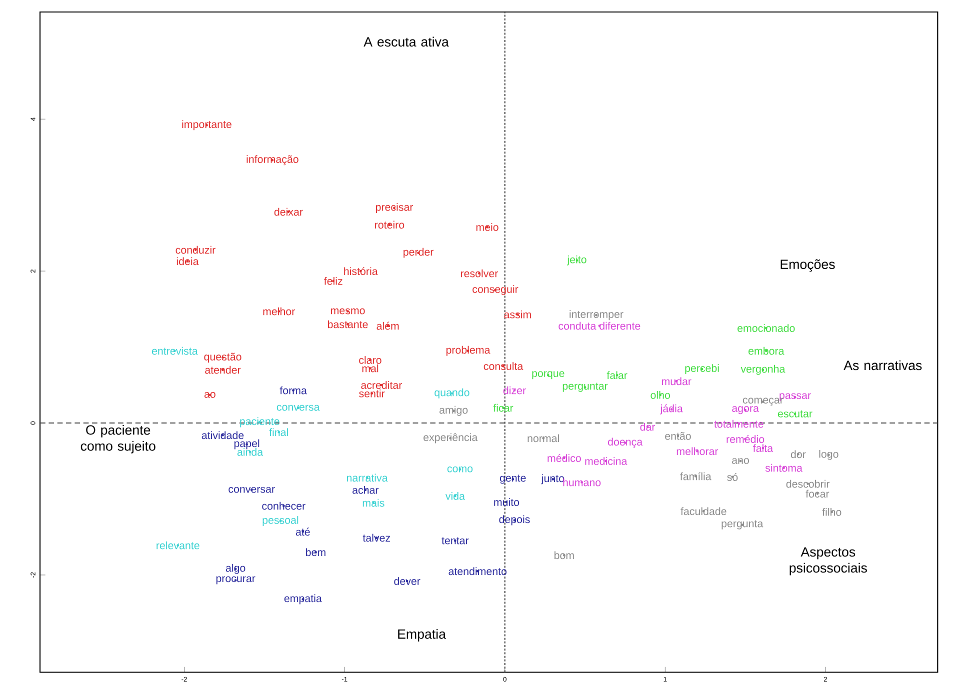 The image size is (953, 699). Describe the element at coordinates (671, 409) in the screenshot. I see `data-label: jádia` at that location.